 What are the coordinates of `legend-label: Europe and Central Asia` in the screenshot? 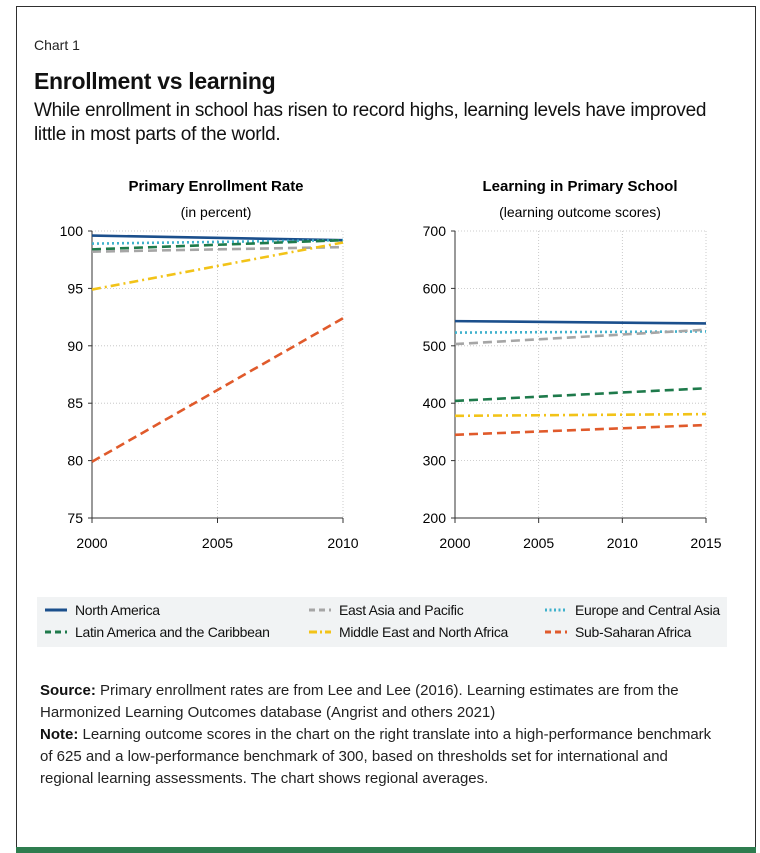 It's located at (647, 610).